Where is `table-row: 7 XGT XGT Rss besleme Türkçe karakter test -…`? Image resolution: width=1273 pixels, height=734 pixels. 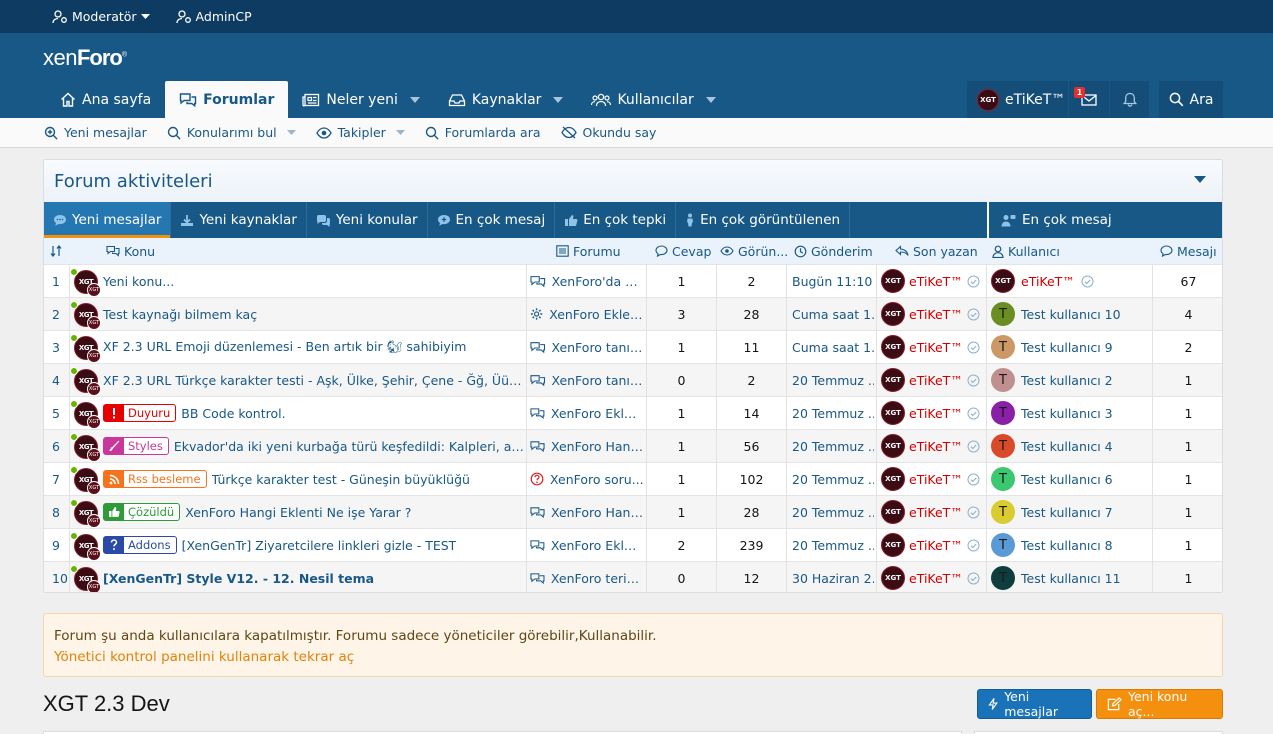
table-row: 7 XGT XGT Rss besleme Türkçe karakter test -… is located at coordinates (633, 478).